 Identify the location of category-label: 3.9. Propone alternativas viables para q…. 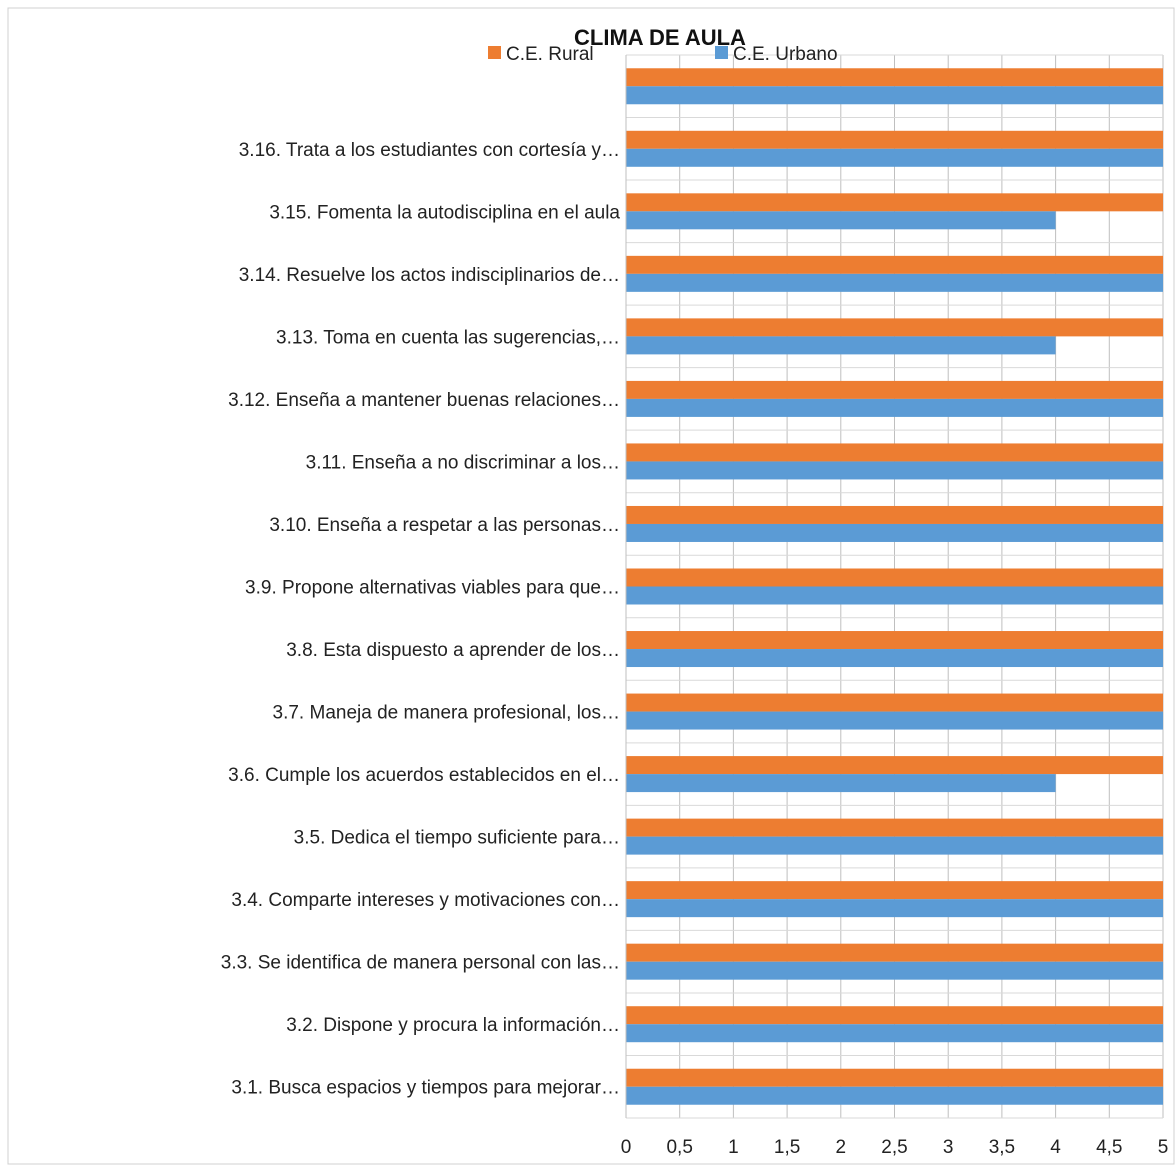
(432, 588).